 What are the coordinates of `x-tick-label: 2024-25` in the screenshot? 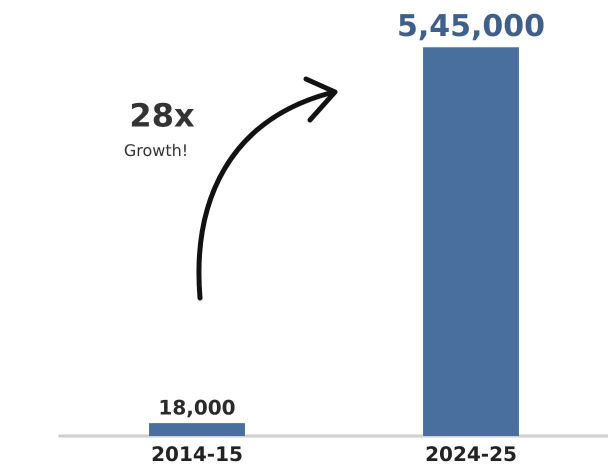 It's located at (471, 454).